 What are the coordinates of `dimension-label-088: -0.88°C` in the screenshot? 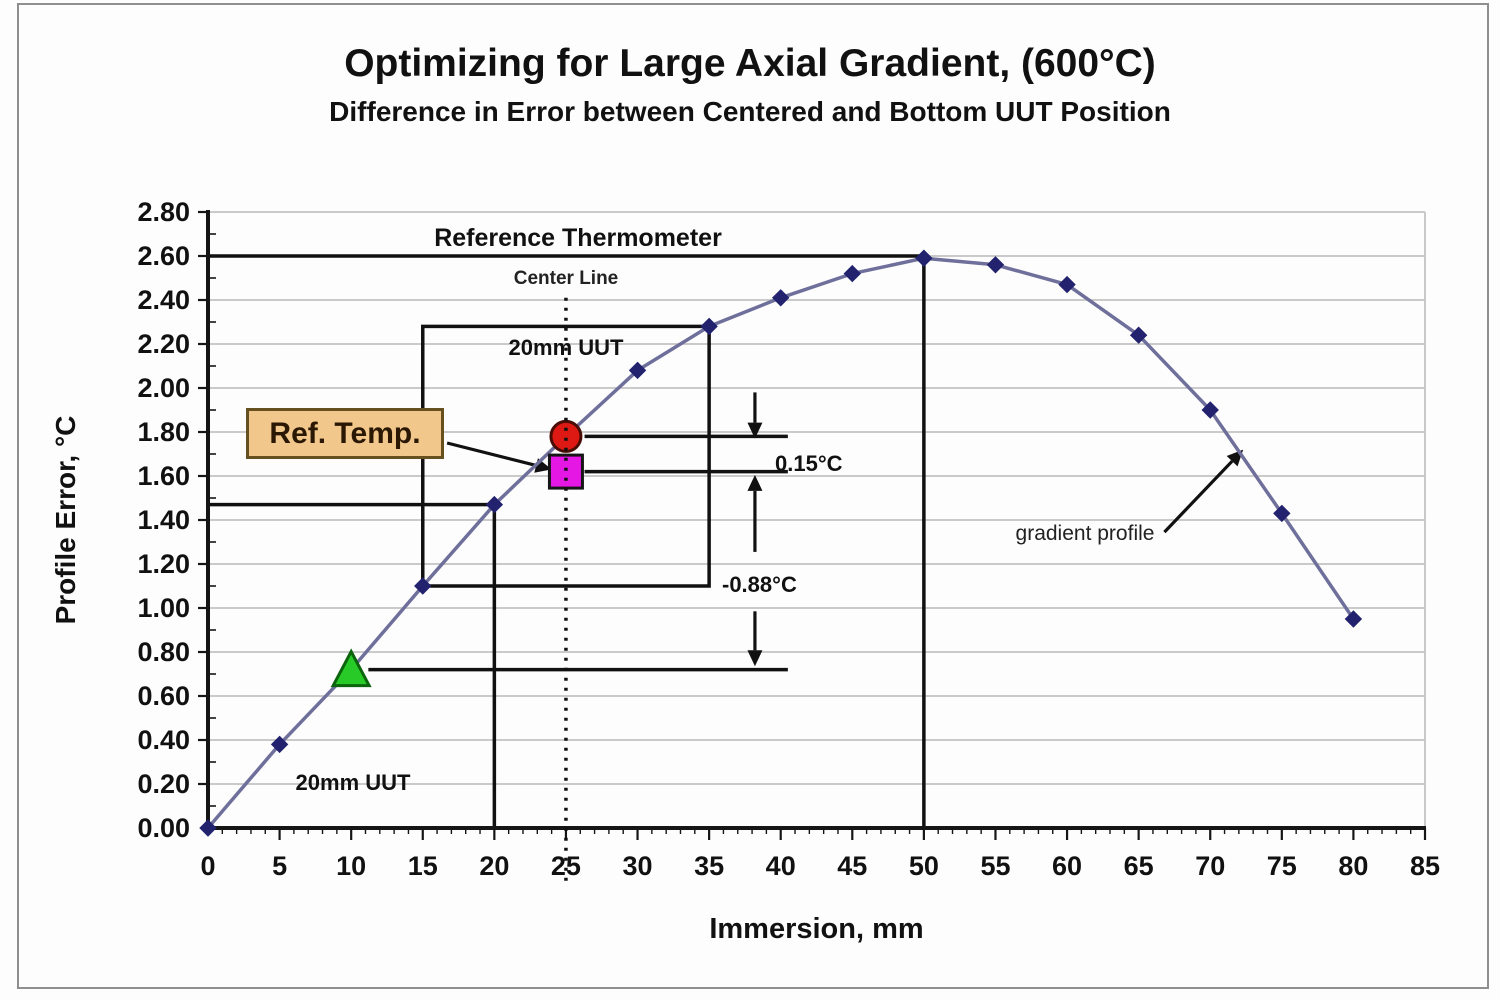 It's located at (759, 584).